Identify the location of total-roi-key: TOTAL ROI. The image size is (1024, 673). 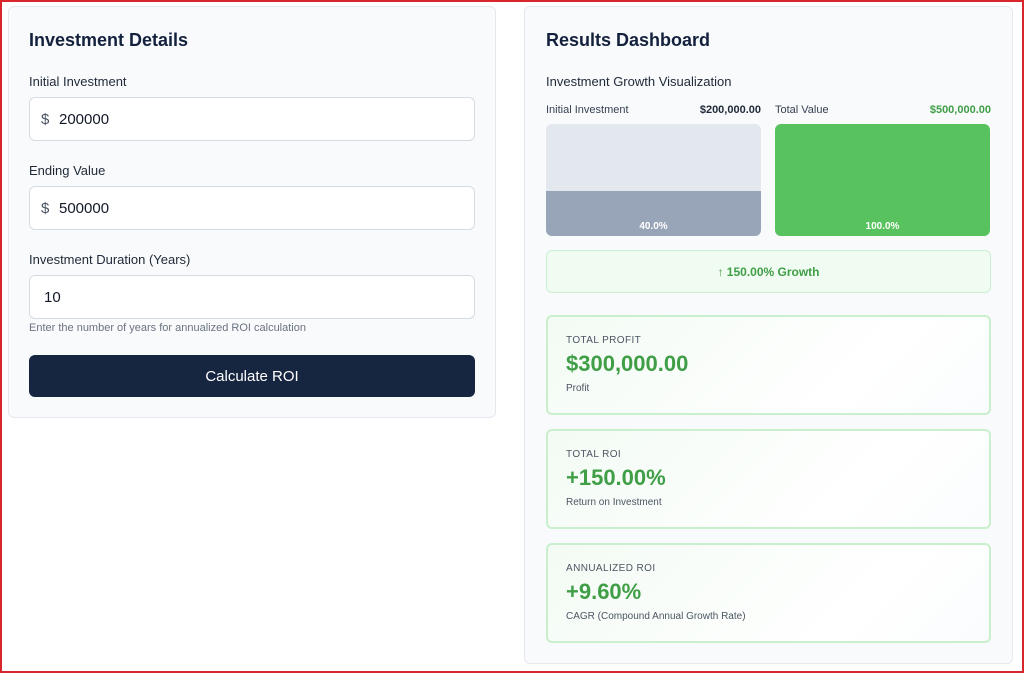
(594, 454).